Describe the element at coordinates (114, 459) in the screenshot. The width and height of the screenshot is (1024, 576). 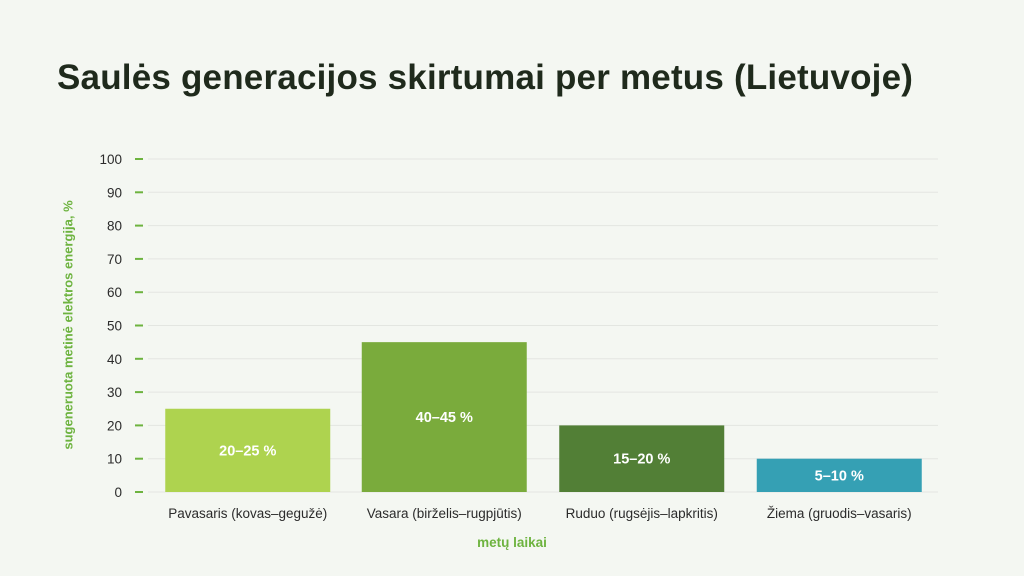
I see `y-tick-label: 10` at that location.